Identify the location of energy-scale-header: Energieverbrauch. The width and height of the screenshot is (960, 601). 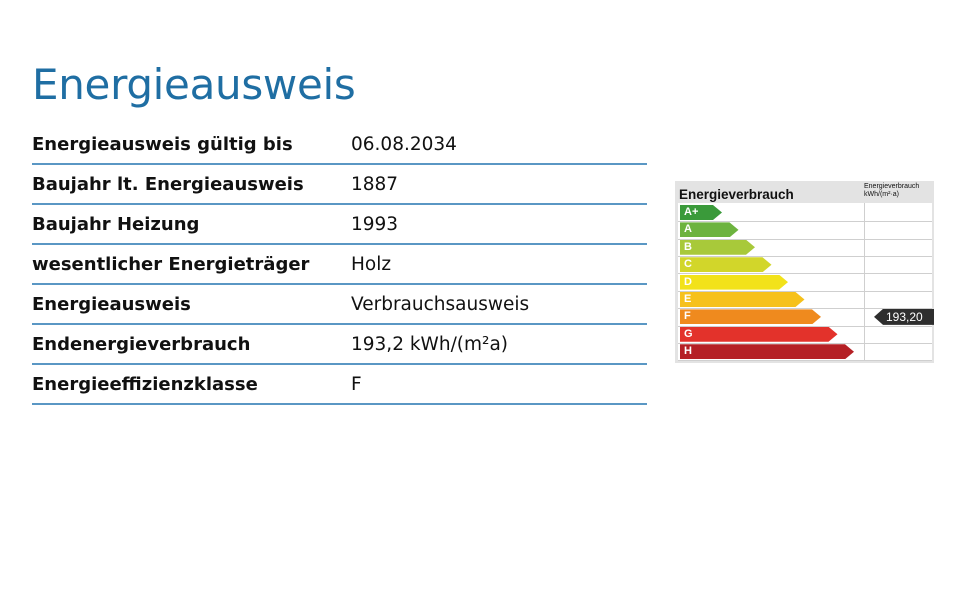
(771, 195).